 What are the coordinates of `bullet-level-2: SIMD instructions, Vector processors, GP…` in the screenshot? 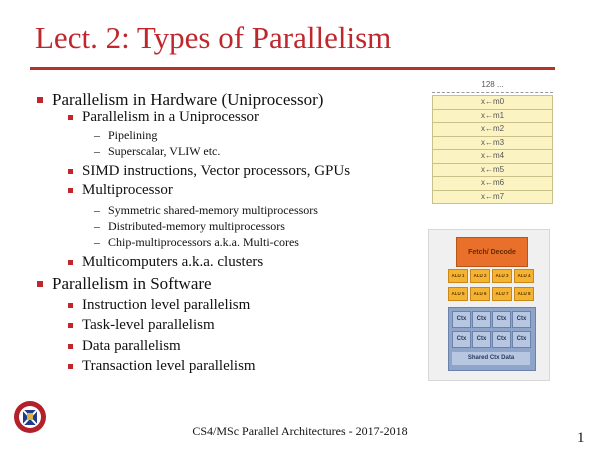 It's located at (209, 171).